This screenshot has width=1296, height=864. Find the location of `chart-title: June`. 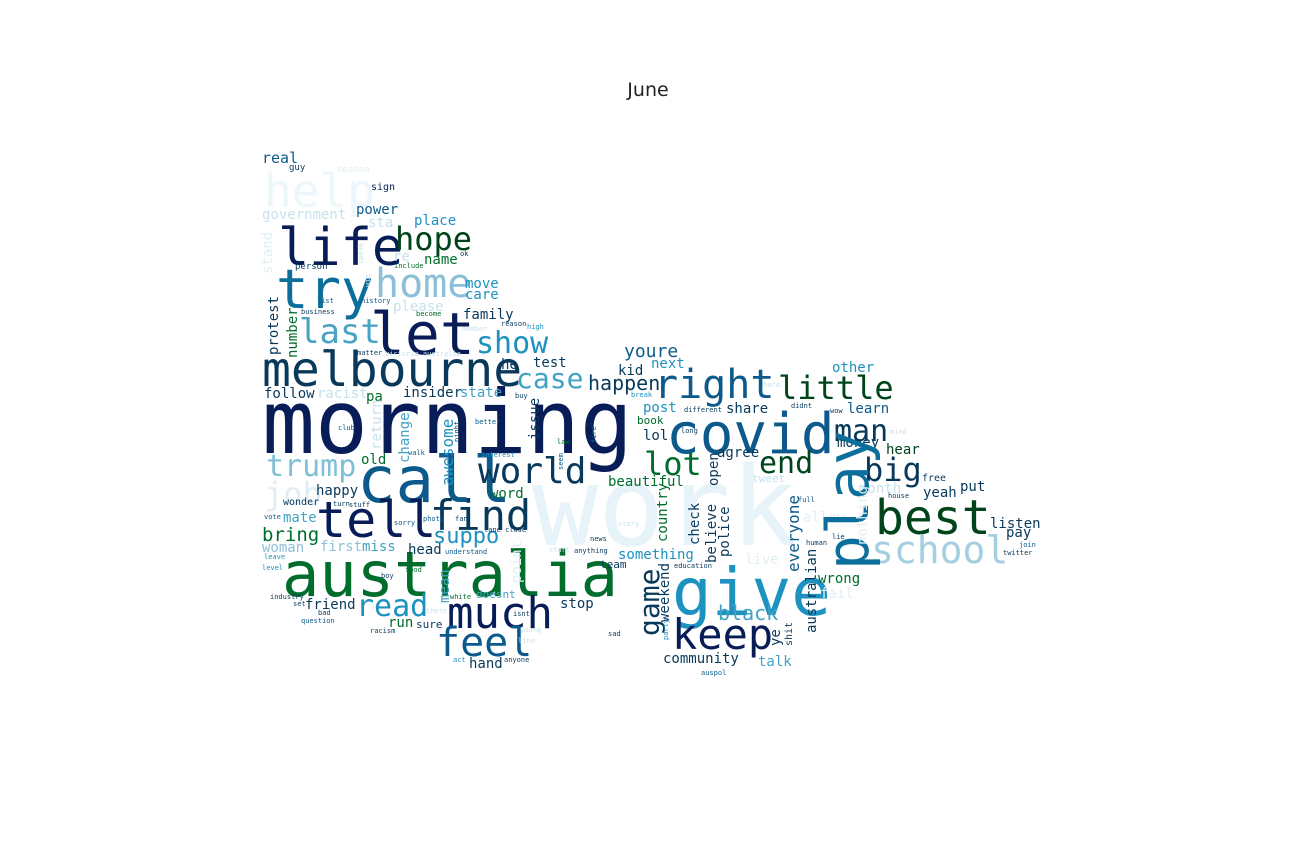

chart-title: June is located at coordinates (648, 90).